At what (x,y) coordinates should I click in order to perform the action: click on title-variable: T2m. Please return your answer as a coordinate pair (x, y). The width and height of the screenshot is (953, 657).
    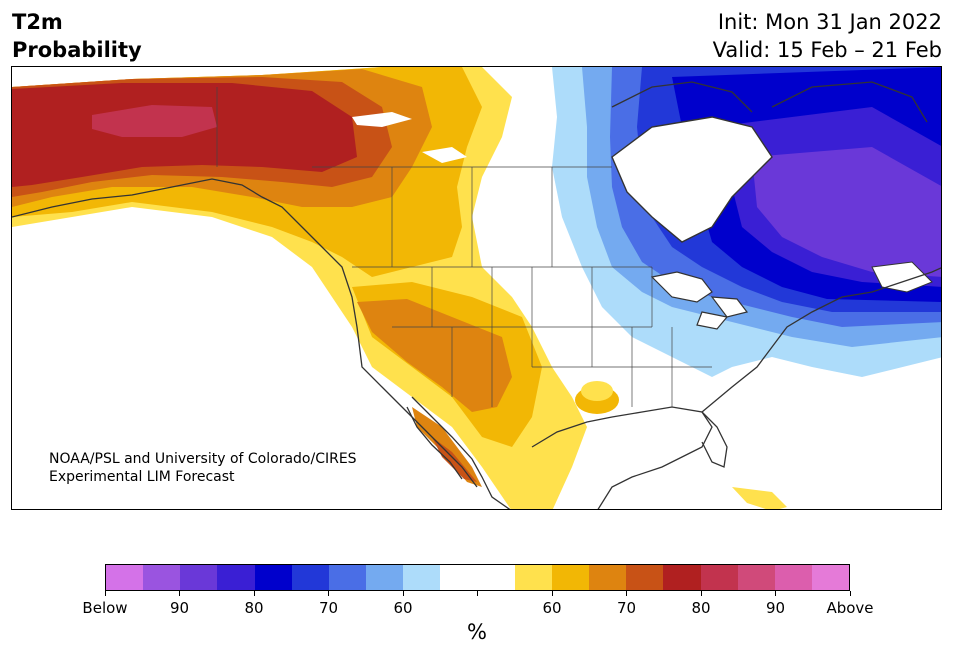
    Looking at the image, I should click on (37, 22).